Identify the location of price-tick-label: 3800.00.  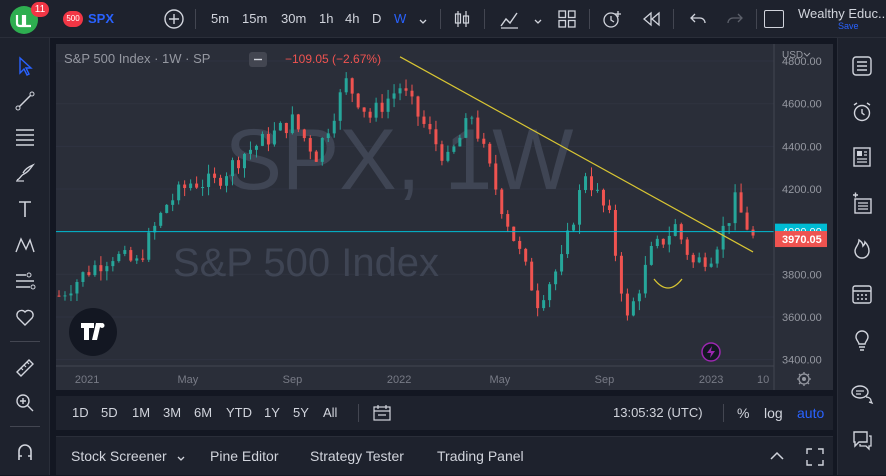
(802, 275).